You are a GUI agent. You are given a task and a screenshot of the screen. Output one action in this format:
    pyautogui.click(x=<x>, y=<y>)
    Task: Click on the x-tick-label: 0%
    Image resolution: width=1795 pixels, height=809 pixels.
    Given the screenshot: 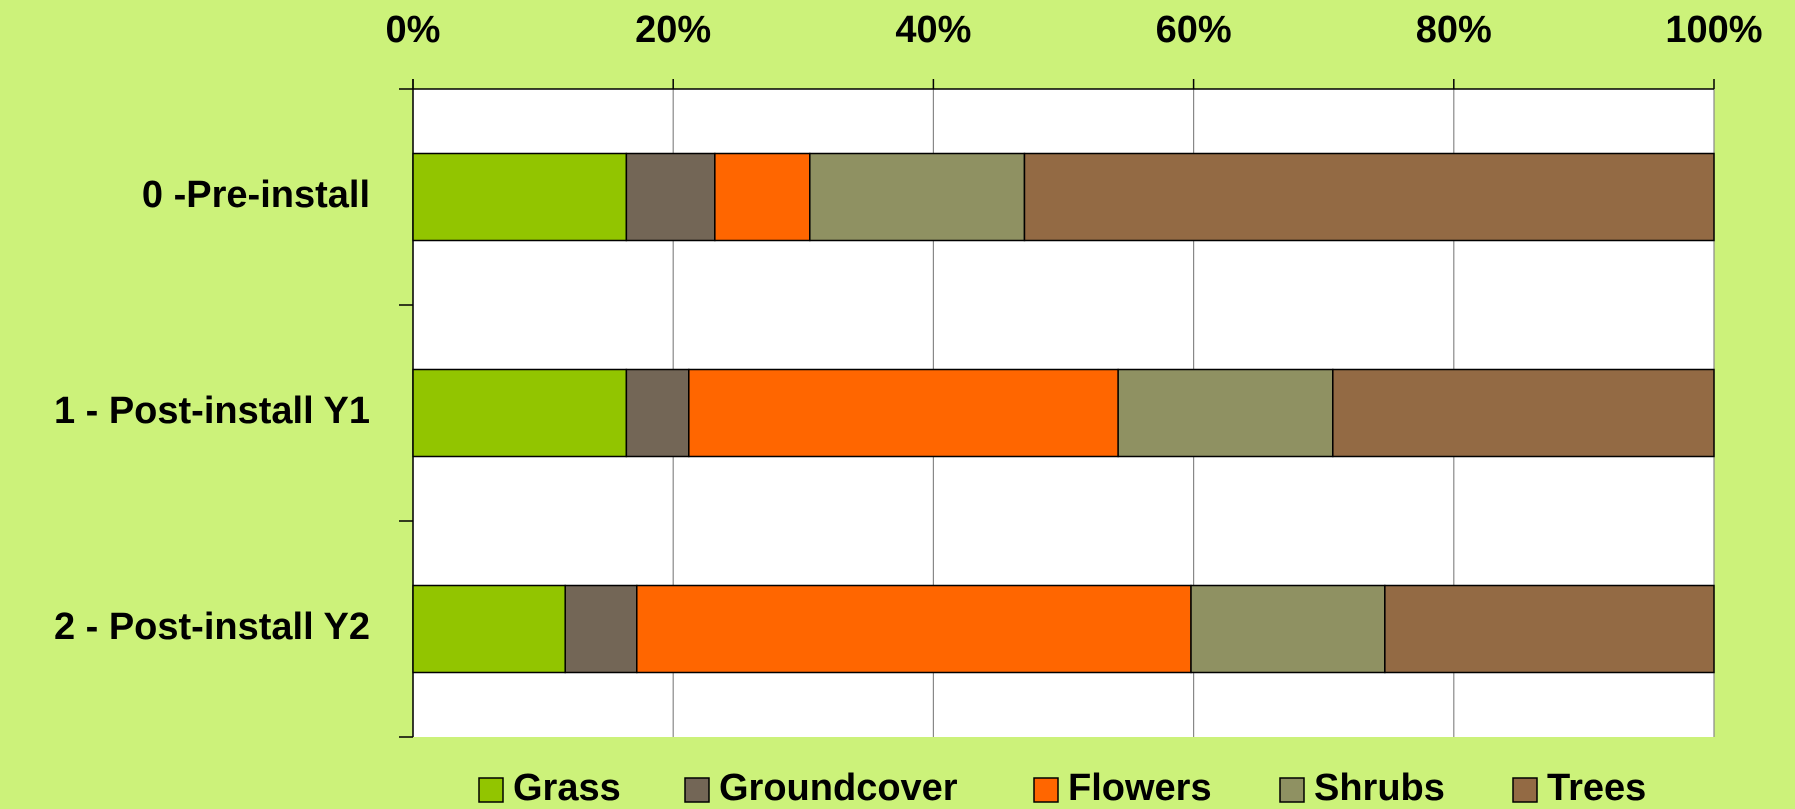 What is the action you would take?
    pyautogui.click(x=413, y=30)
    